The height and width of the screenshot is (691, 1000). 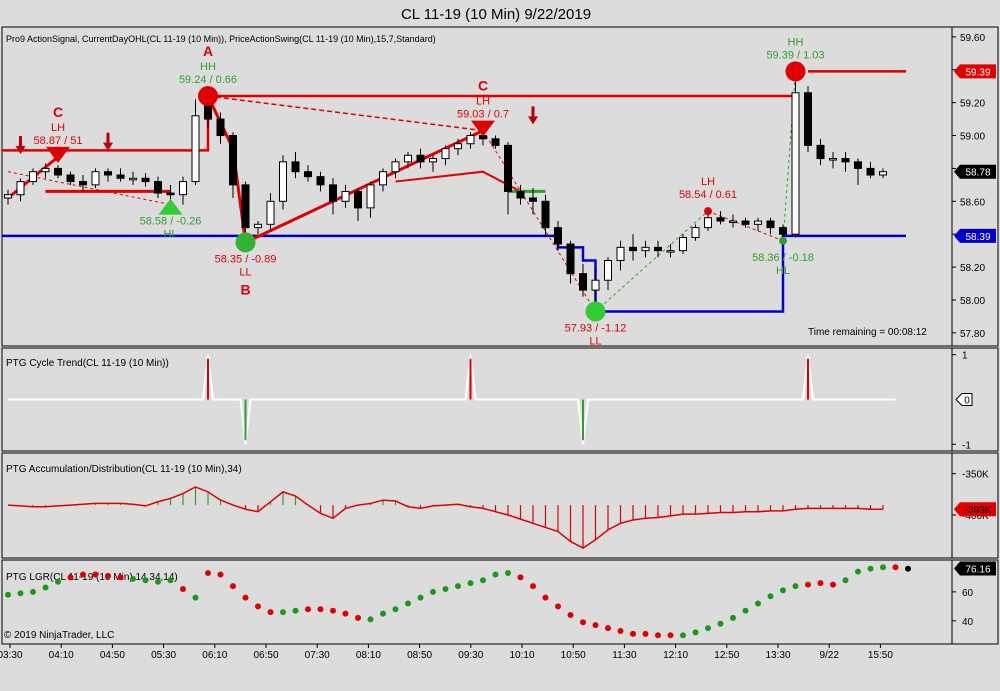 What do you see at coordinates (977, 173) in the screenshot?
I see `price-tag-label: 58.78` at bounding box center [977, 173].